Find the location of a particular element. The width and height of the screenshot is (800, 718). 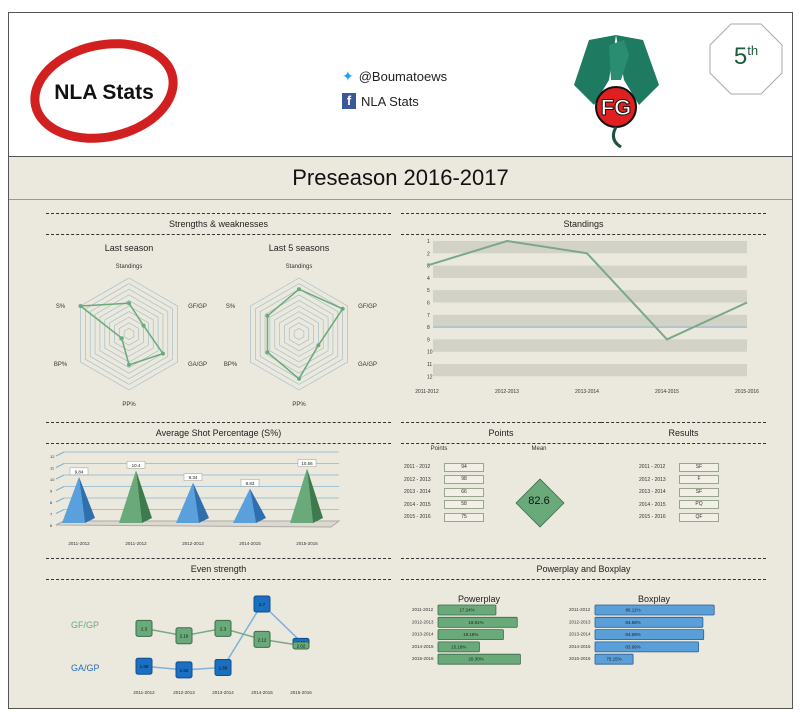

radar-axis-label: S% is located at coordinates (231, 307).